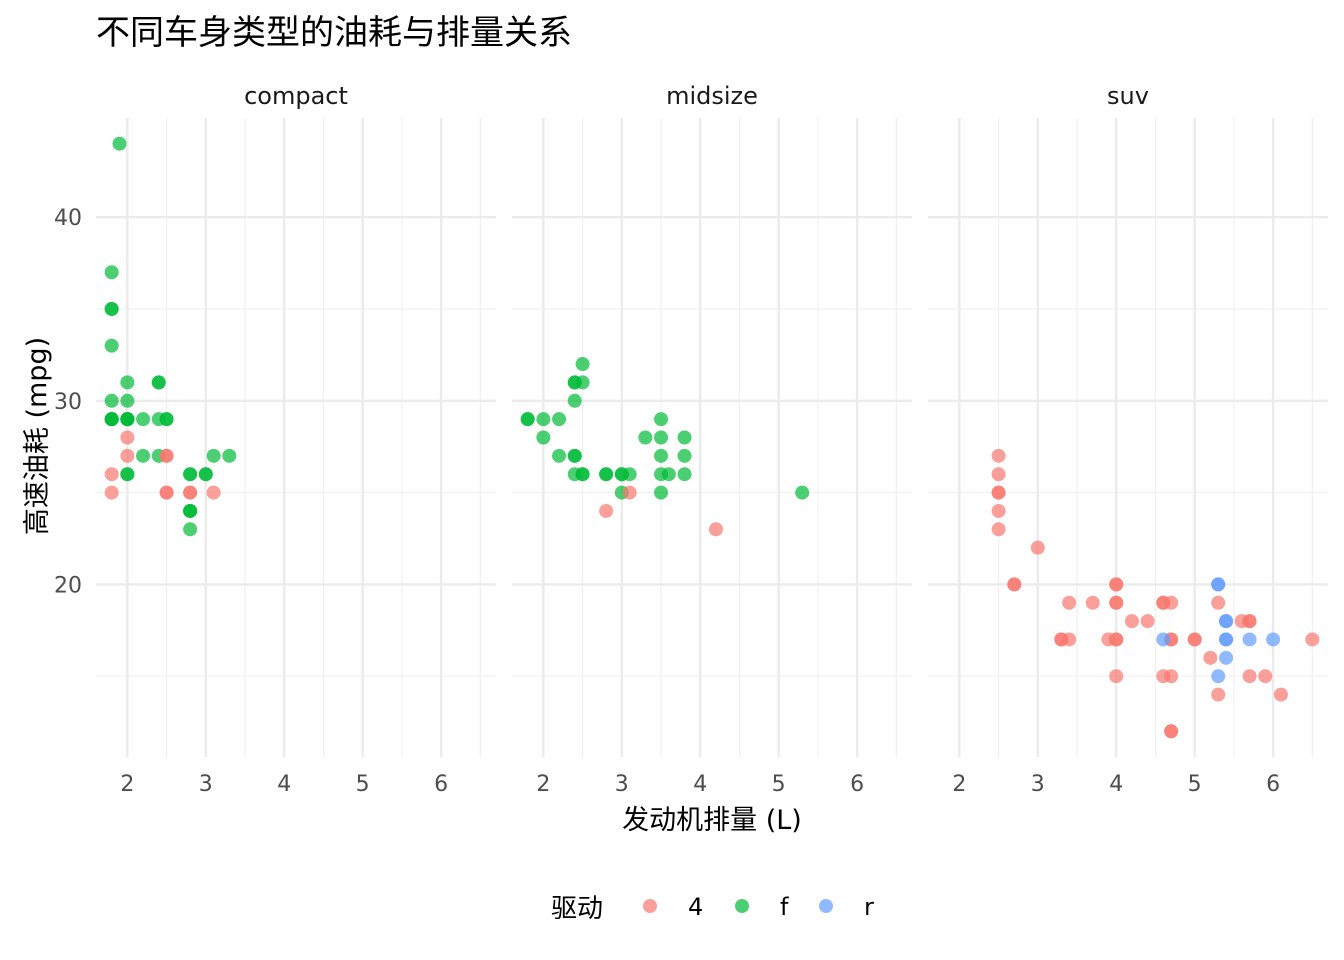  I want to click on legend-item-r: r, so click(846, 907).